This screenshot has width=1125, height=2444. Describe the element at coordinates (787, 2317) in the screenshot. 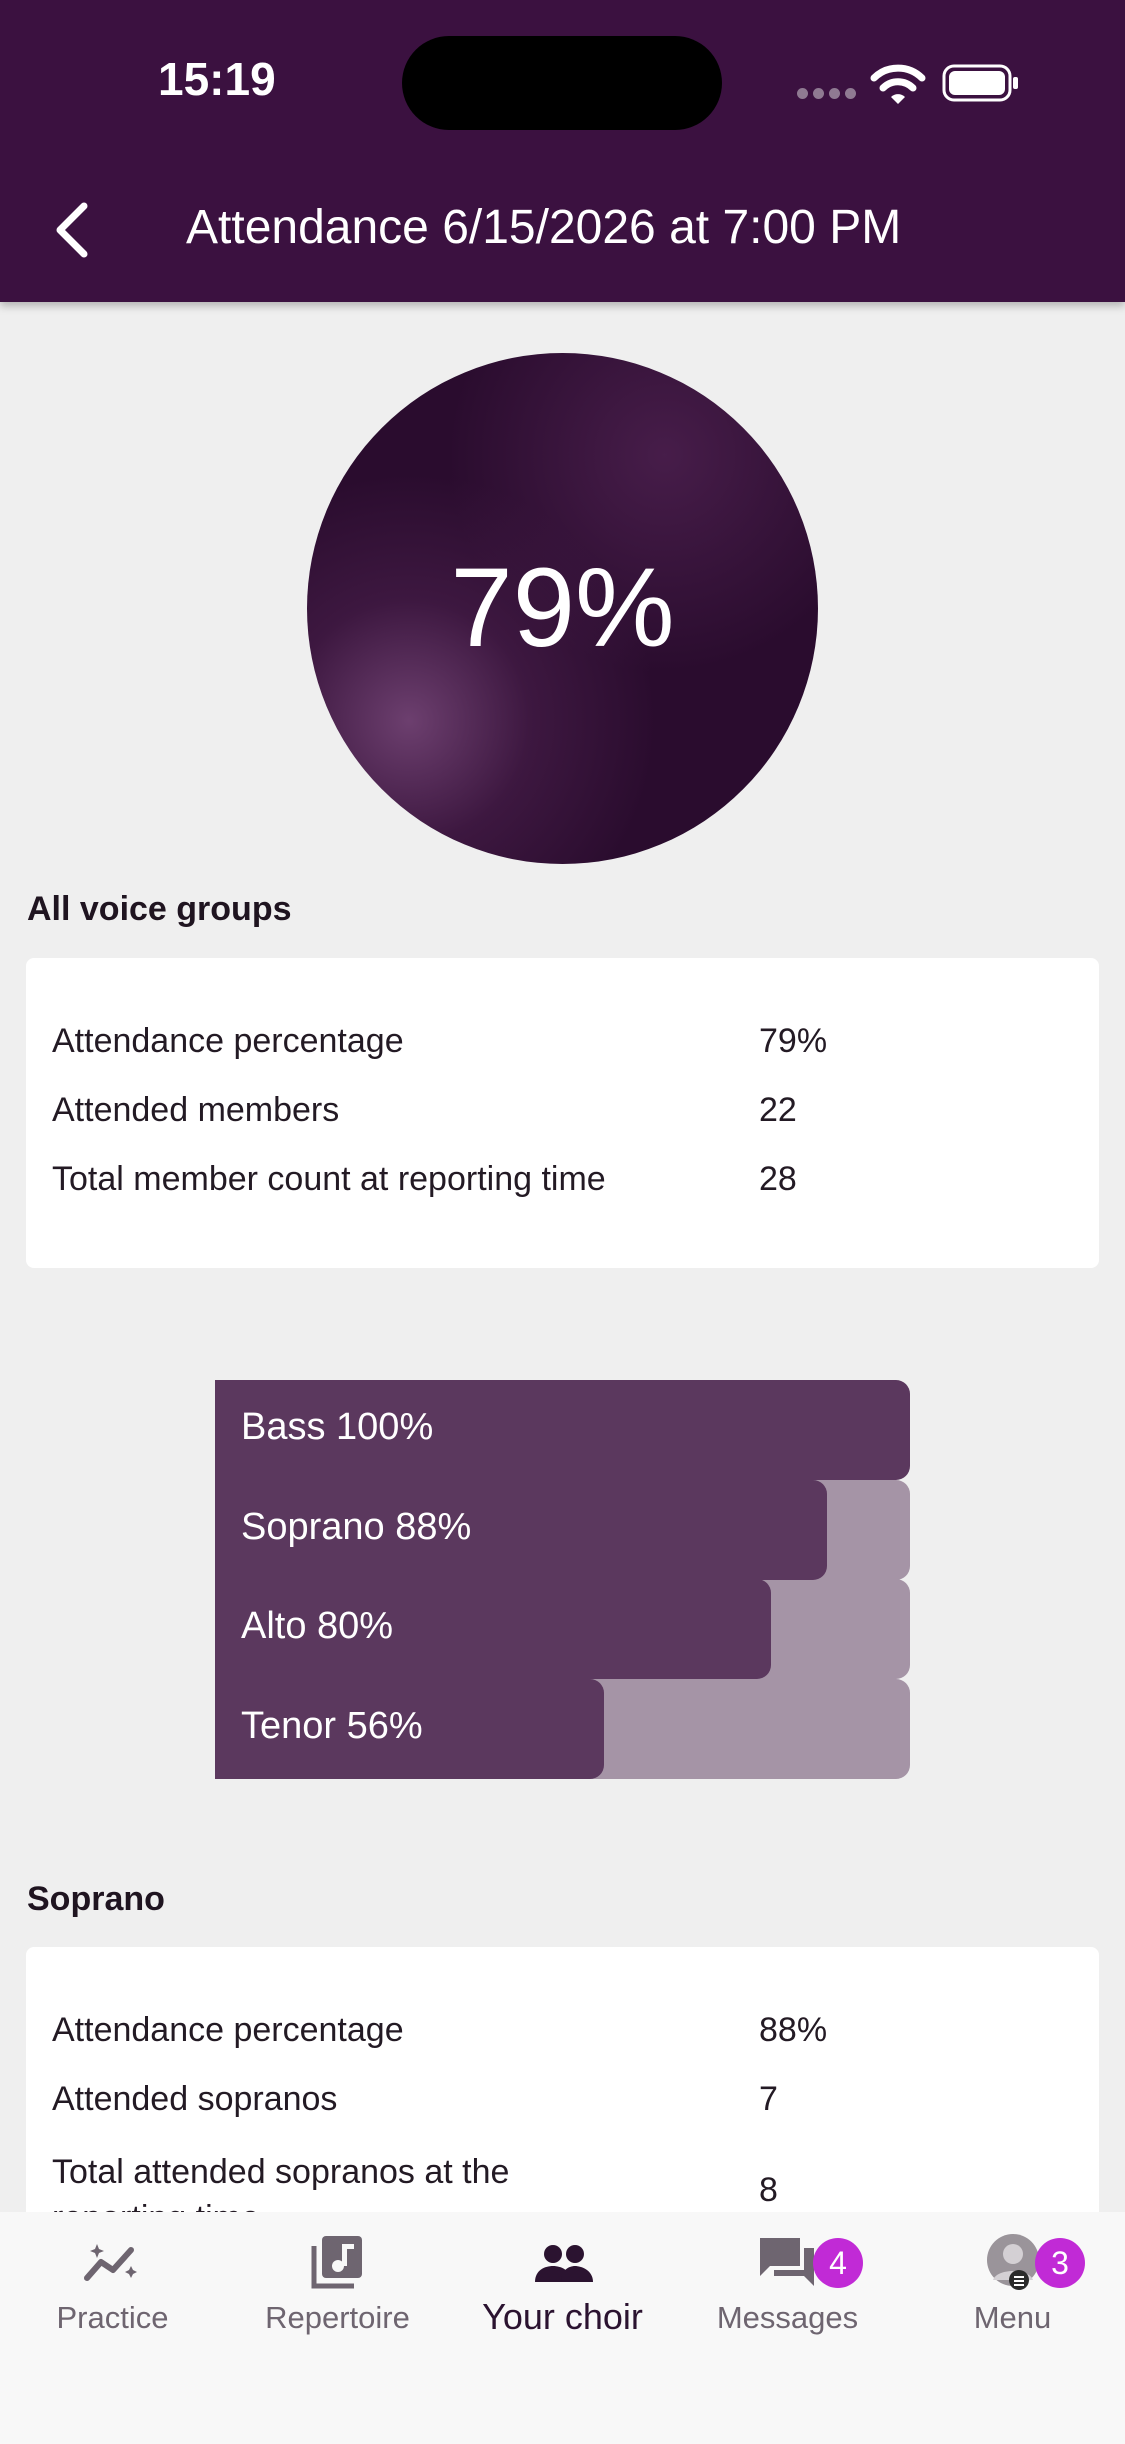

I see `tab-label: Messages` at that location.